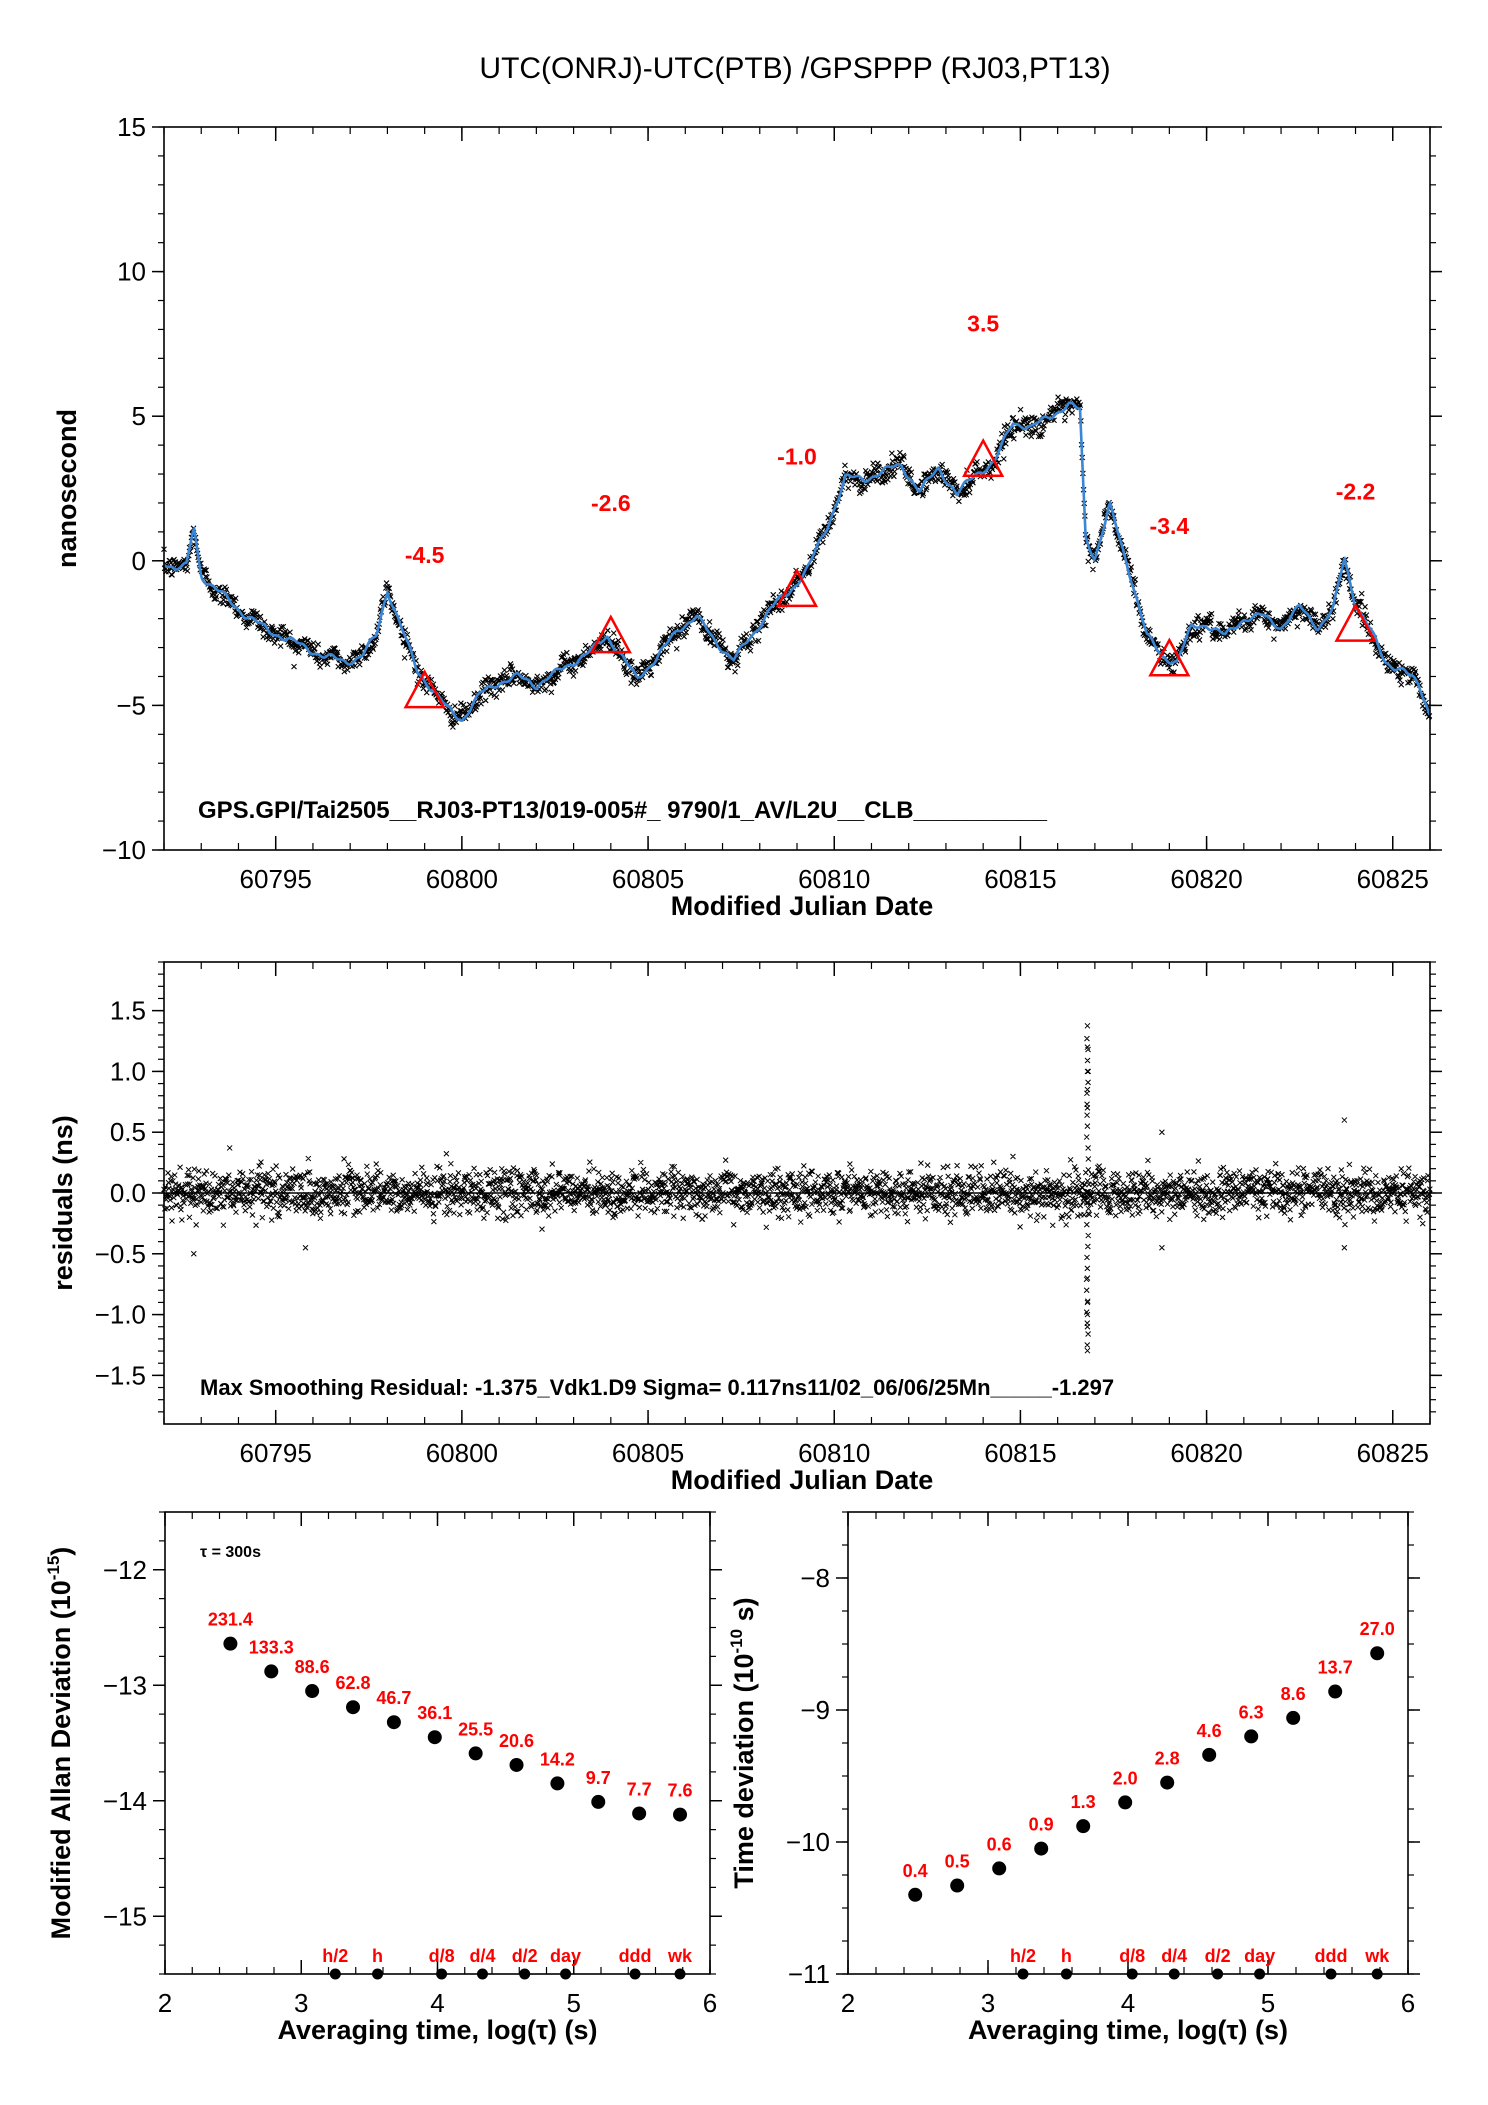 Image resolution: width=1488 pixels, height=2105 pixels. What do you see at coordinates (61, 1759) in the screenshot?
I see `allan-deviation-ylabel-base: Modified Allan Deviation (10` at bounding box center [61, 1759].